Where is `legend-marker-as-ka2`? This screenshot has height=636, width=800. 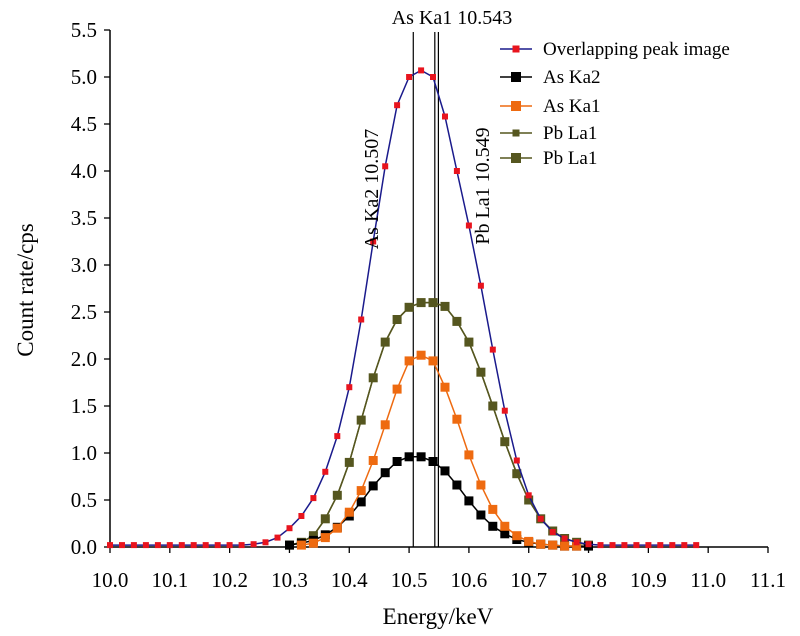 legend-marker-as-ka2 is located at coordinates (516, 77).